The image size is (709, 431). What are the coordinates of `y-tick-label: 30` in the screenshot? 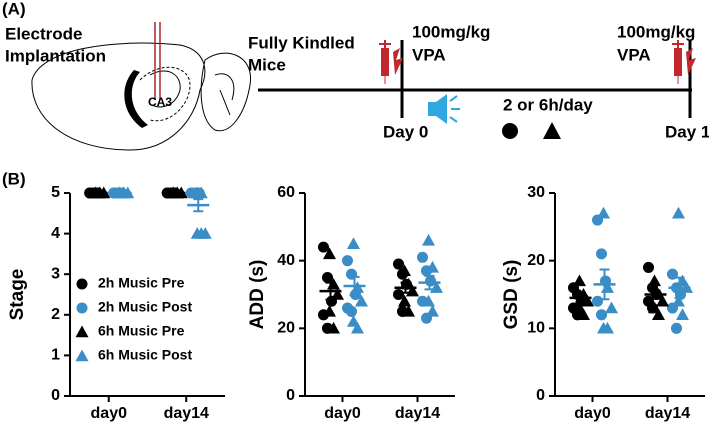 It's located at (536, 192).